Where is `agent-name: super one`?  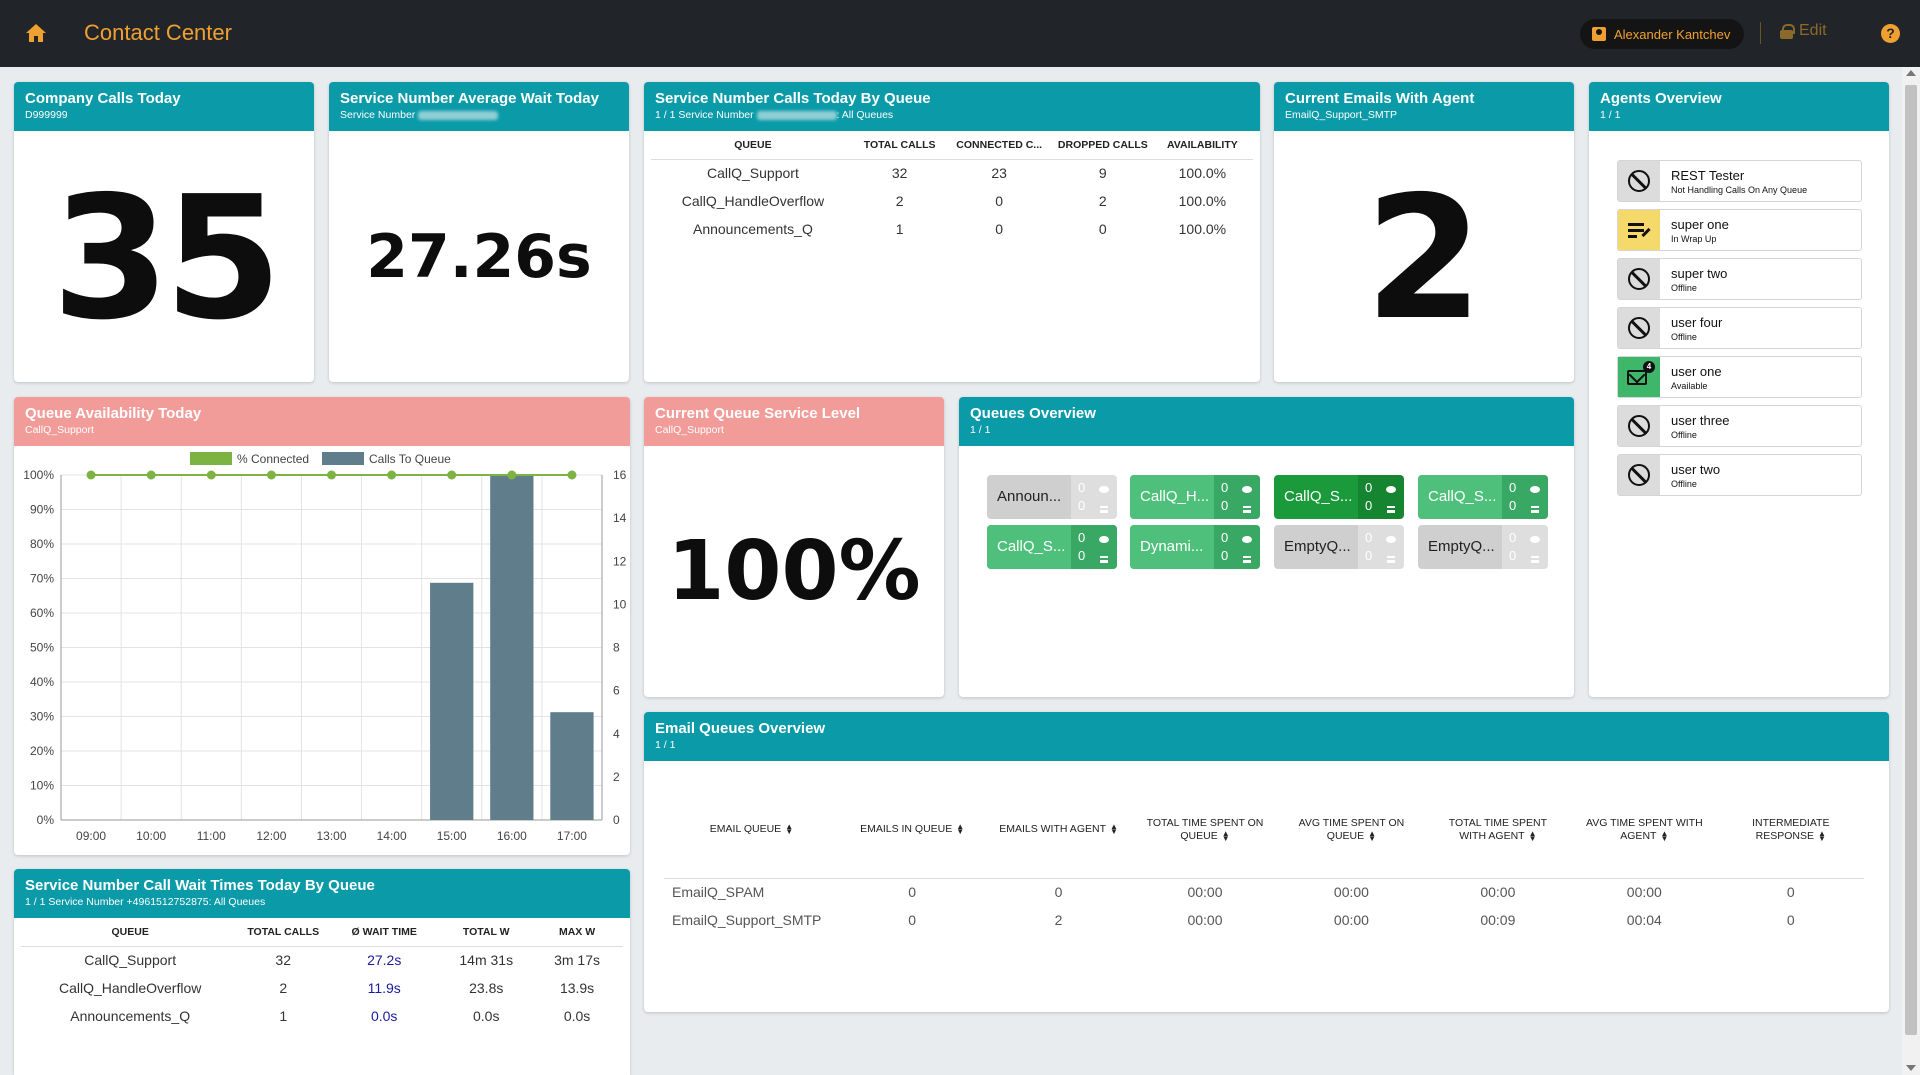
agent-name: super one is located at coordinates (1700, 224).